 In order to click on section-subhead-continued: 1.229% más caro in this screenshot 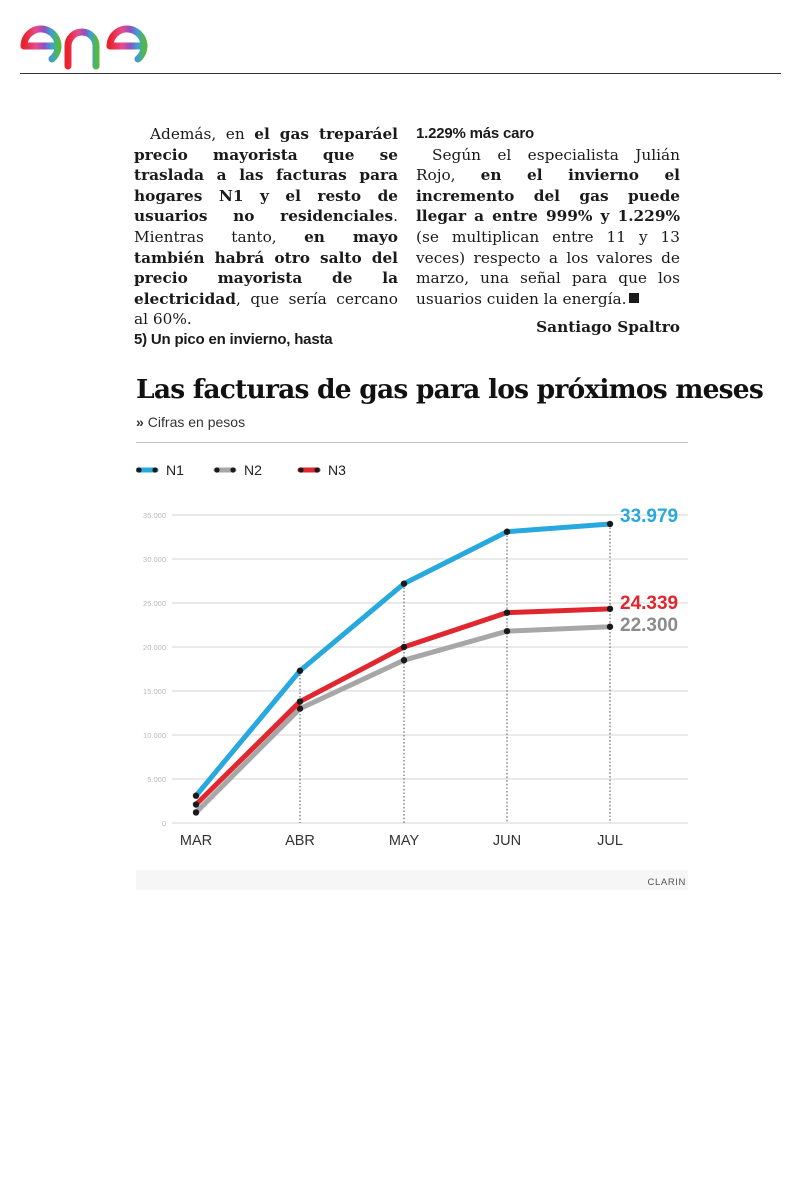, I will do `click(475, 133)`.